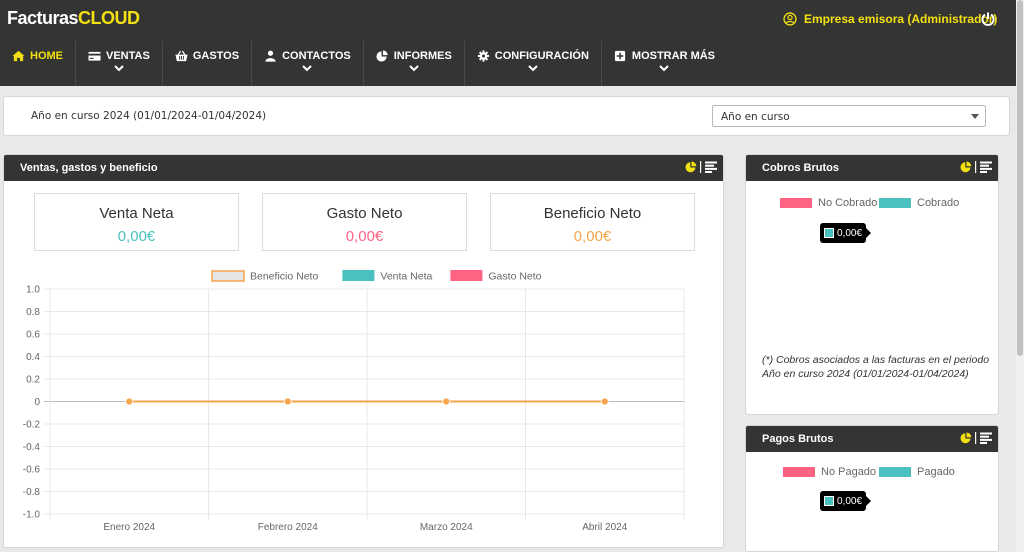  What do you see at coordinates (541, 56) in the screenshot?
I see `nav-label: CONFIGURACIÓN` at bounding box center [541, 56].